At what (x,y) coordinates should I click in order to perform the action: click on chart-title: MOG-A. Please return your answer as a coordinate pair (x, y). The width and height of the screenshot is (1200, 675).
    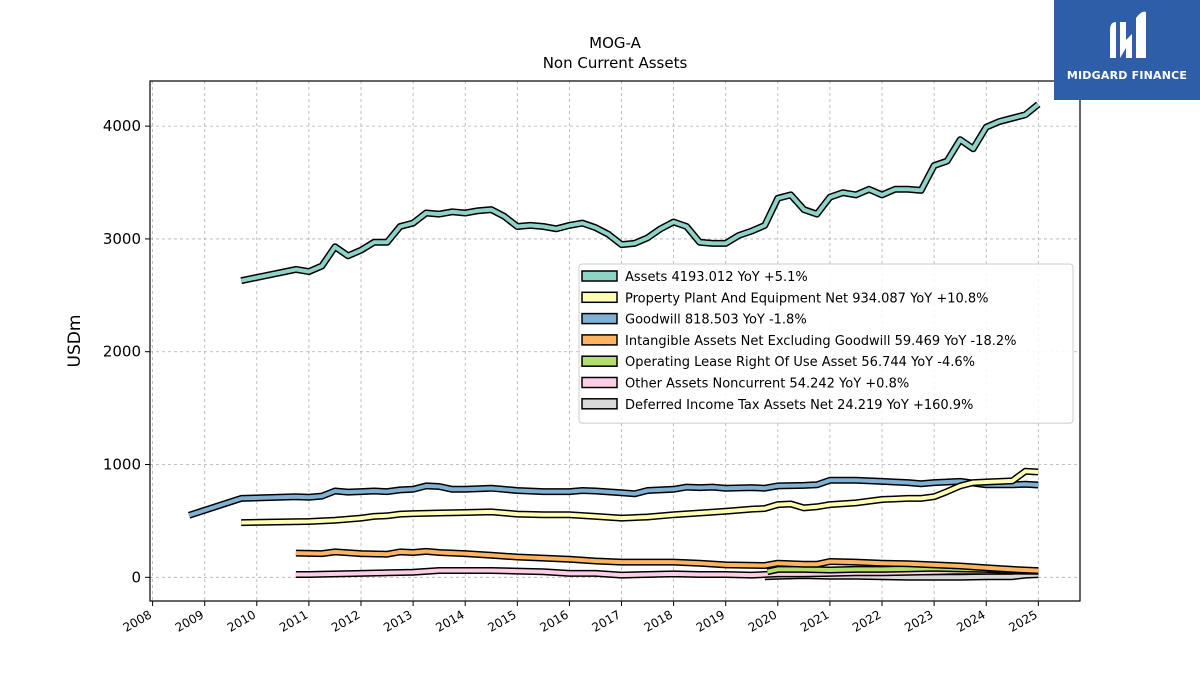
    Looking at the image, I should click on (615, 43).